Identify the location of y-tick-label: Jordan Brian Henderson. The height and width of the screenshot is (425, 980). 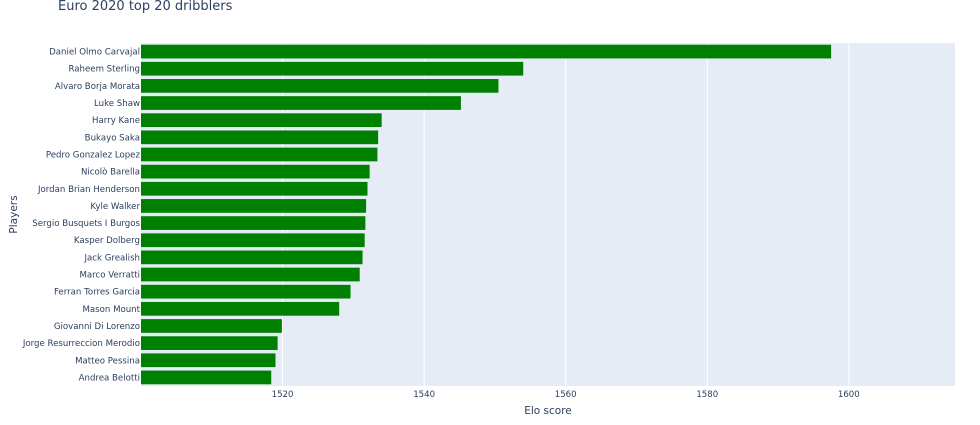
(88, 190).